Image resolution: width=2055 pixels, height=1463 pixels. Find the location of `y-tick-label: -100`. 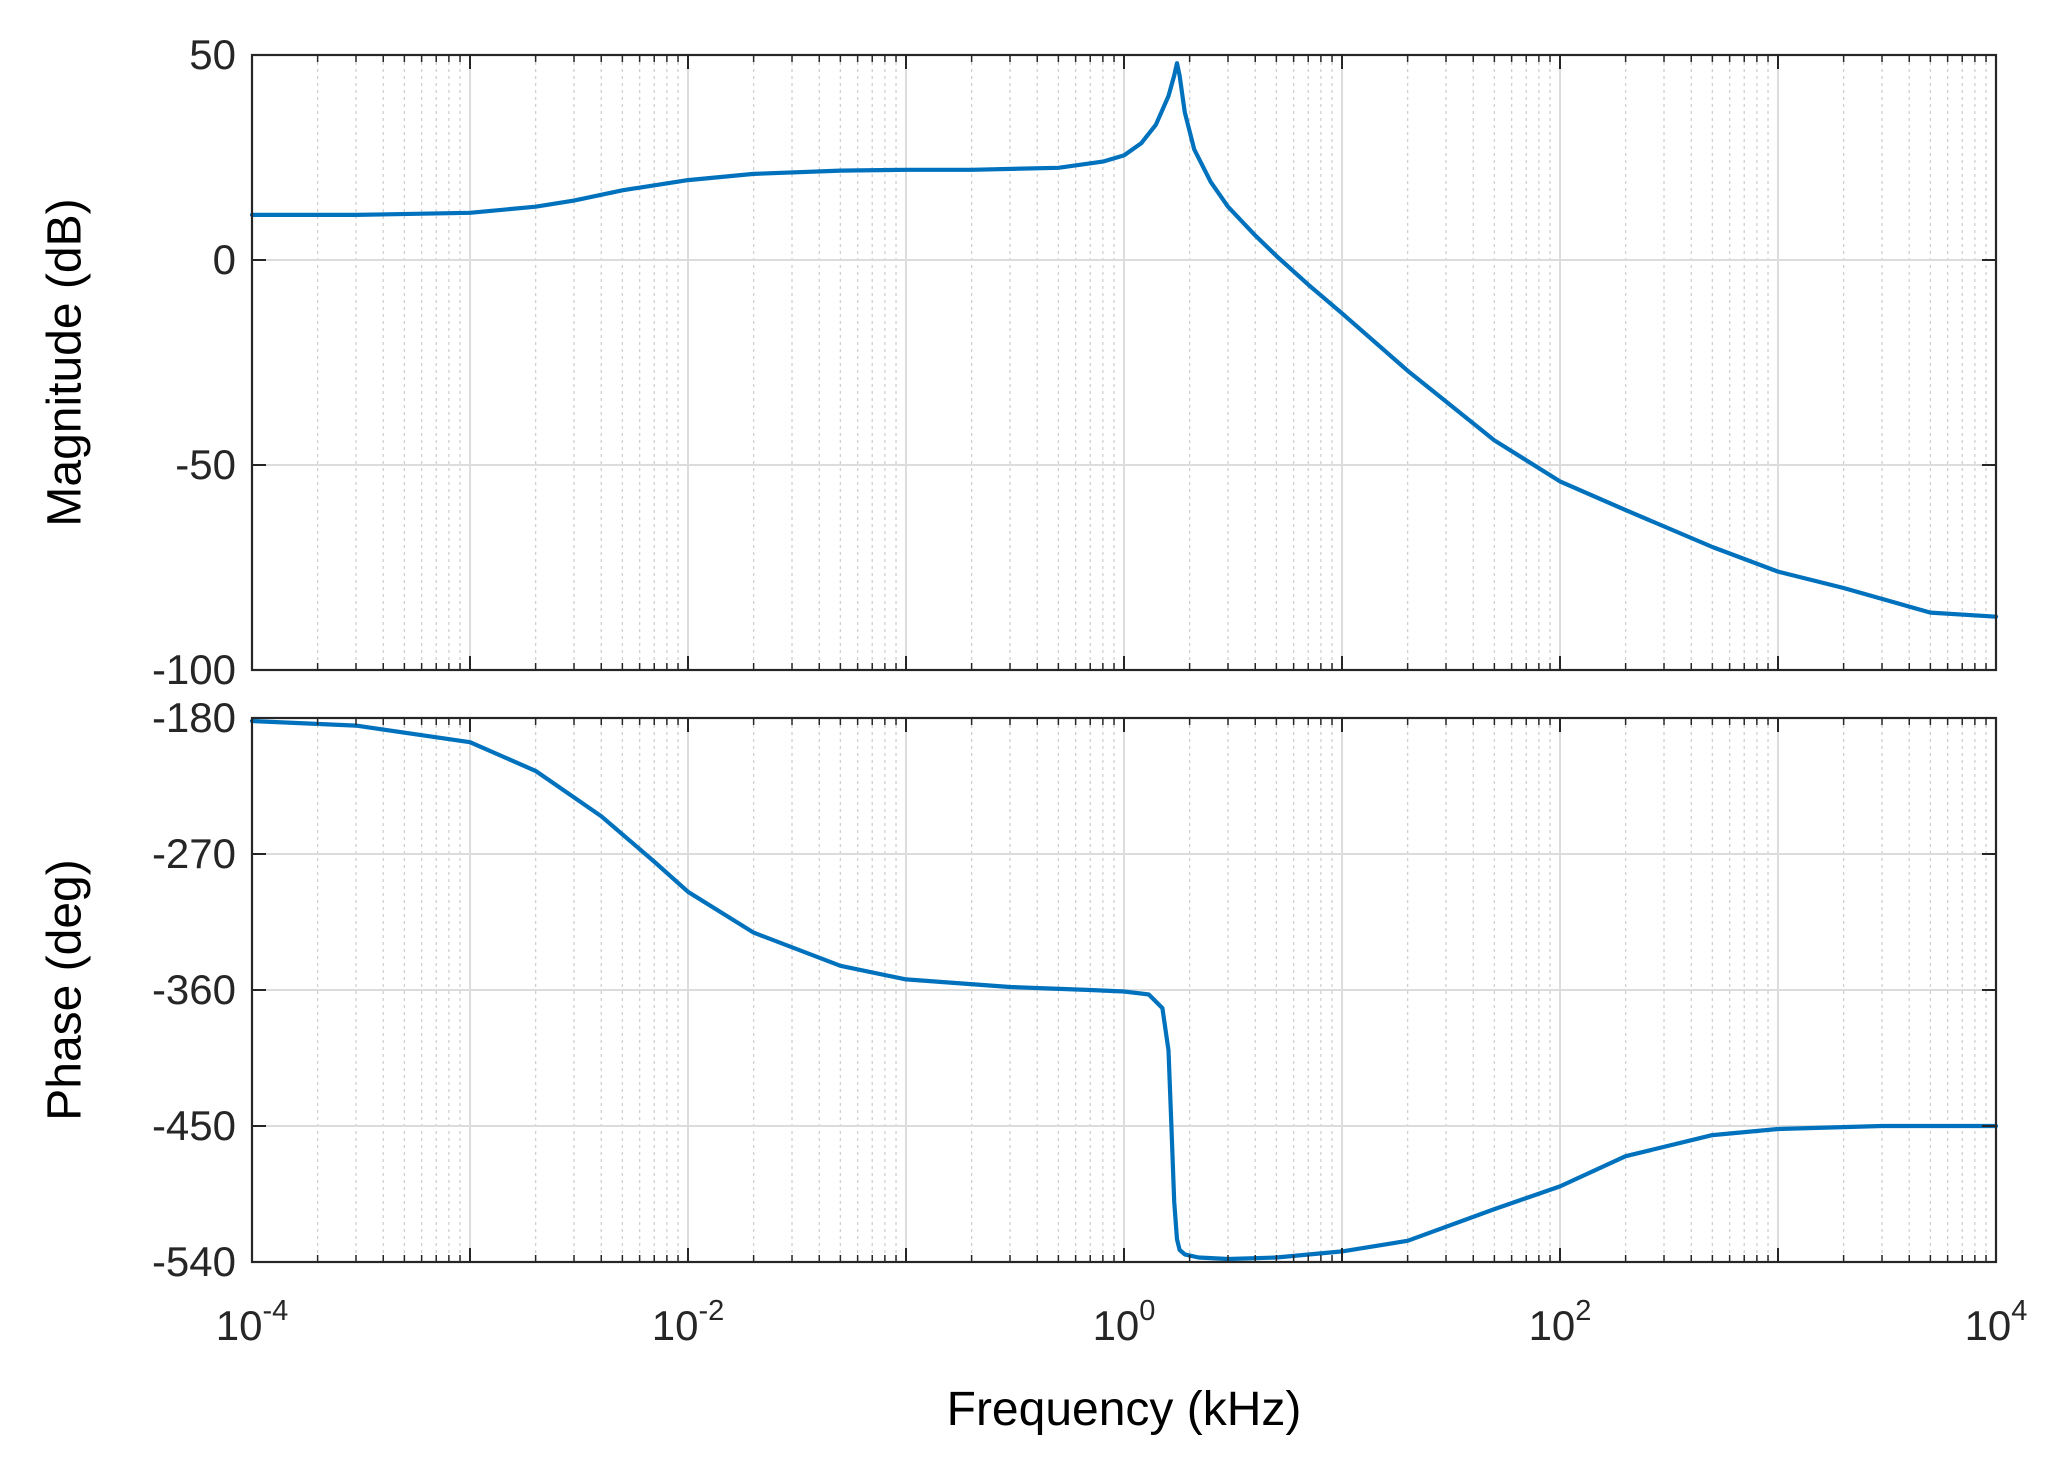

y-tick-label: -100 is located at coordinates (194, 669).